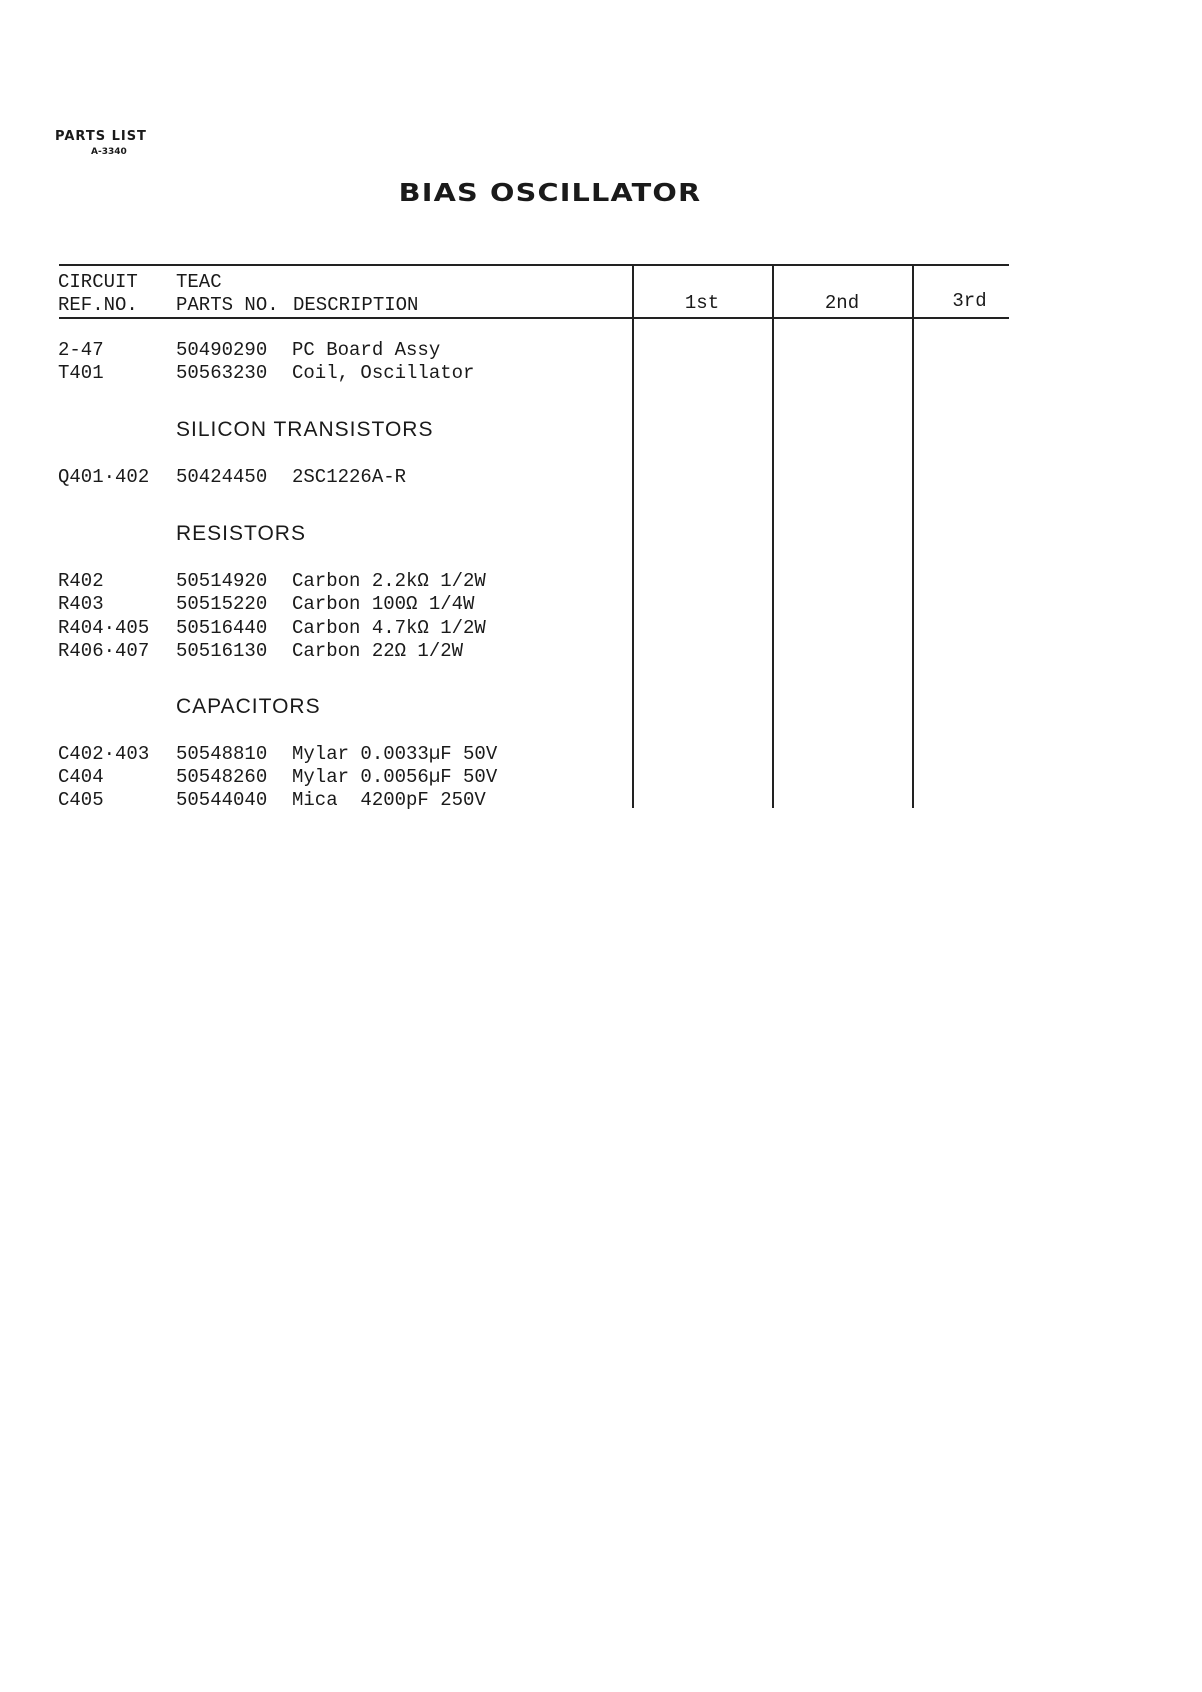  What do you see at coordinates (222, 604) in the screenshot?
I see `table-cell-part: 50515220` at bounding box center [222, 604].